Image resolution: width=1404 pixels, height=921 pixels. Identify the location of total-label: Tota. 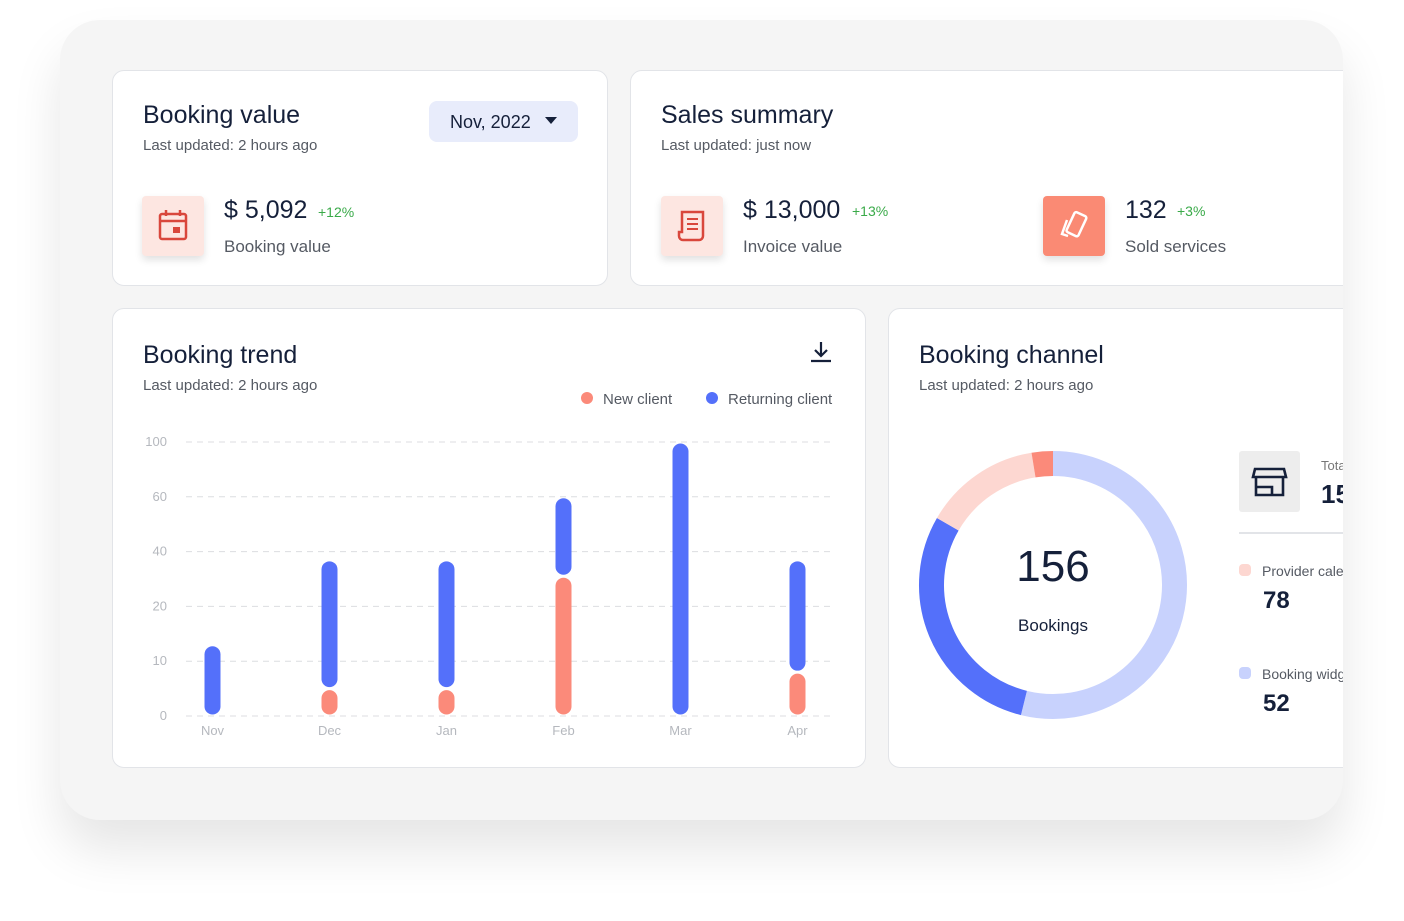
(1332, 465).